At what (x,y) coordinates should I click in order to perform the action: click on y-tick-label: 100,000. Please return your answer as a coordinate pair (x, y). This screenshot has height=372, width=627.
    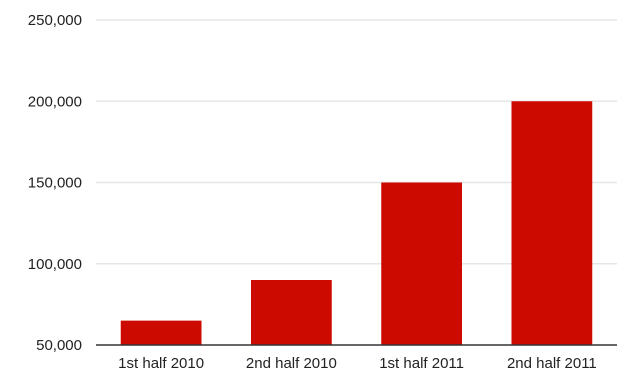
    Looking at the image, I should click on (55, 264).